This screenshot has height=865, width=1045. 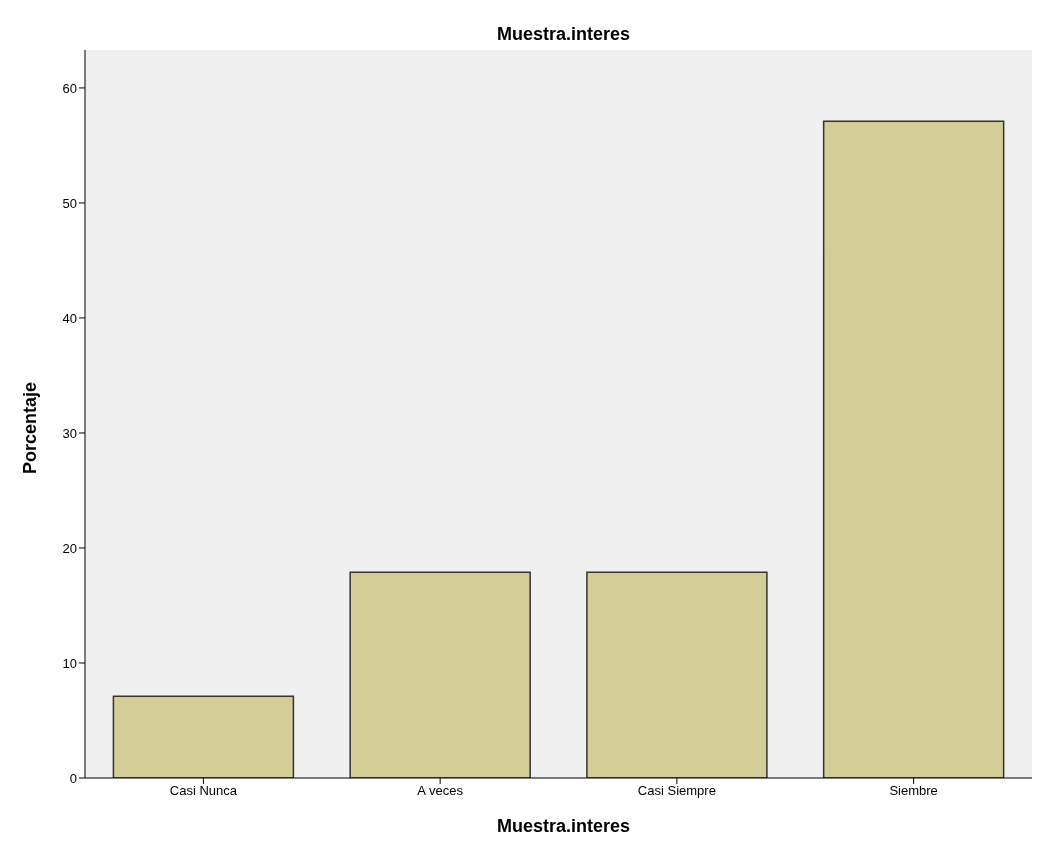 I want to click on y-tick-label: 10, so click(x=69, y=663).